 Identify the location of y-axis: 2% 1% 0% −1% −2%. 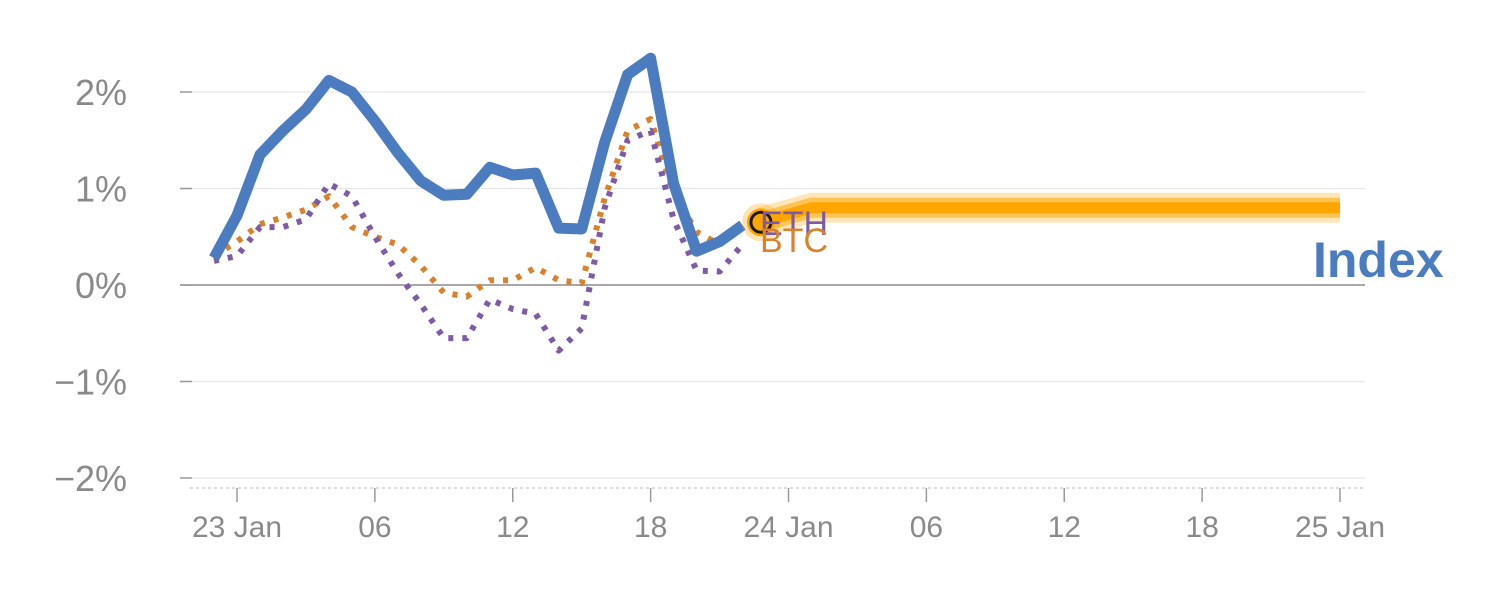
(123, 285).